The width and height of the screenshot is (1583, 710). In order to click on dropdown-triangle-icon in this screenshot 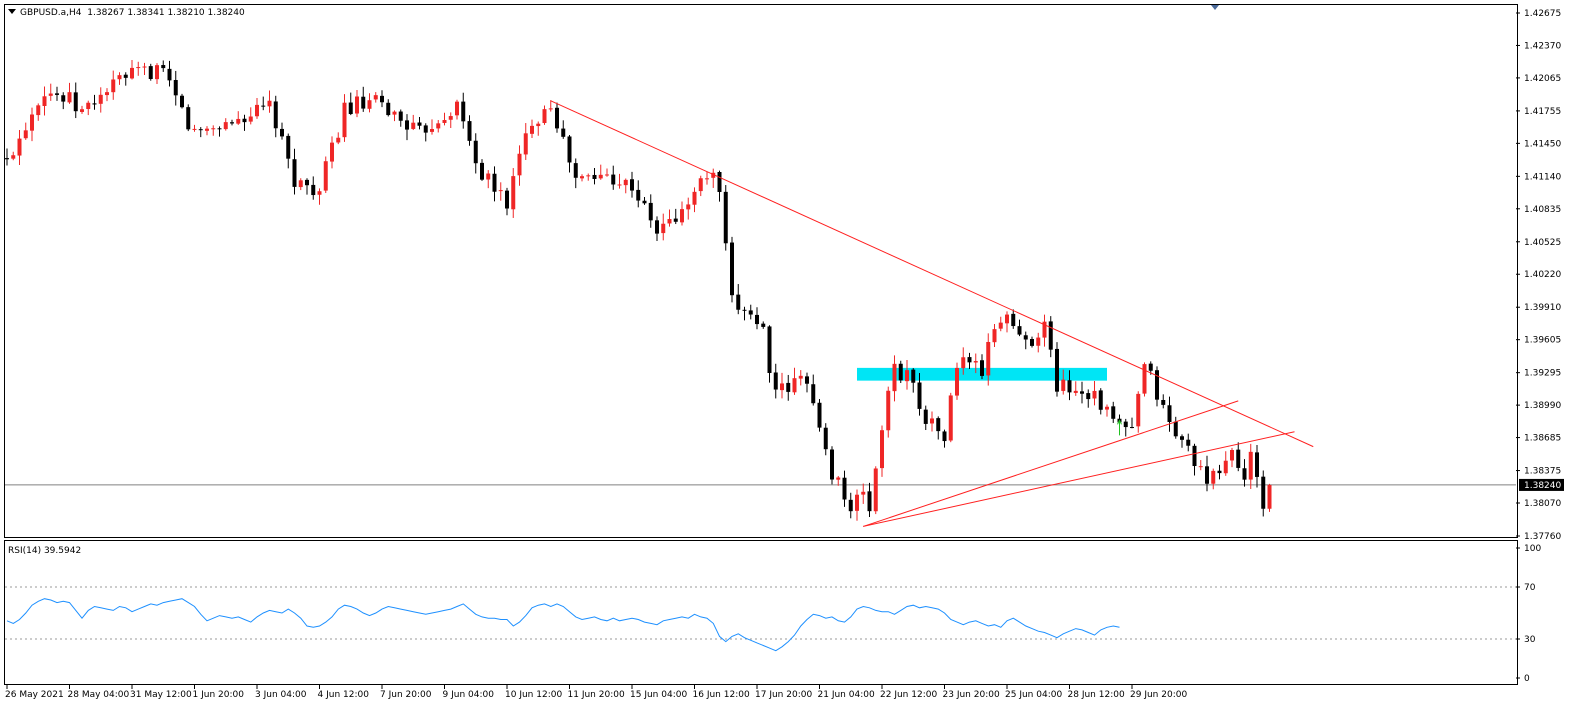, I will do `click(12, 11)`.